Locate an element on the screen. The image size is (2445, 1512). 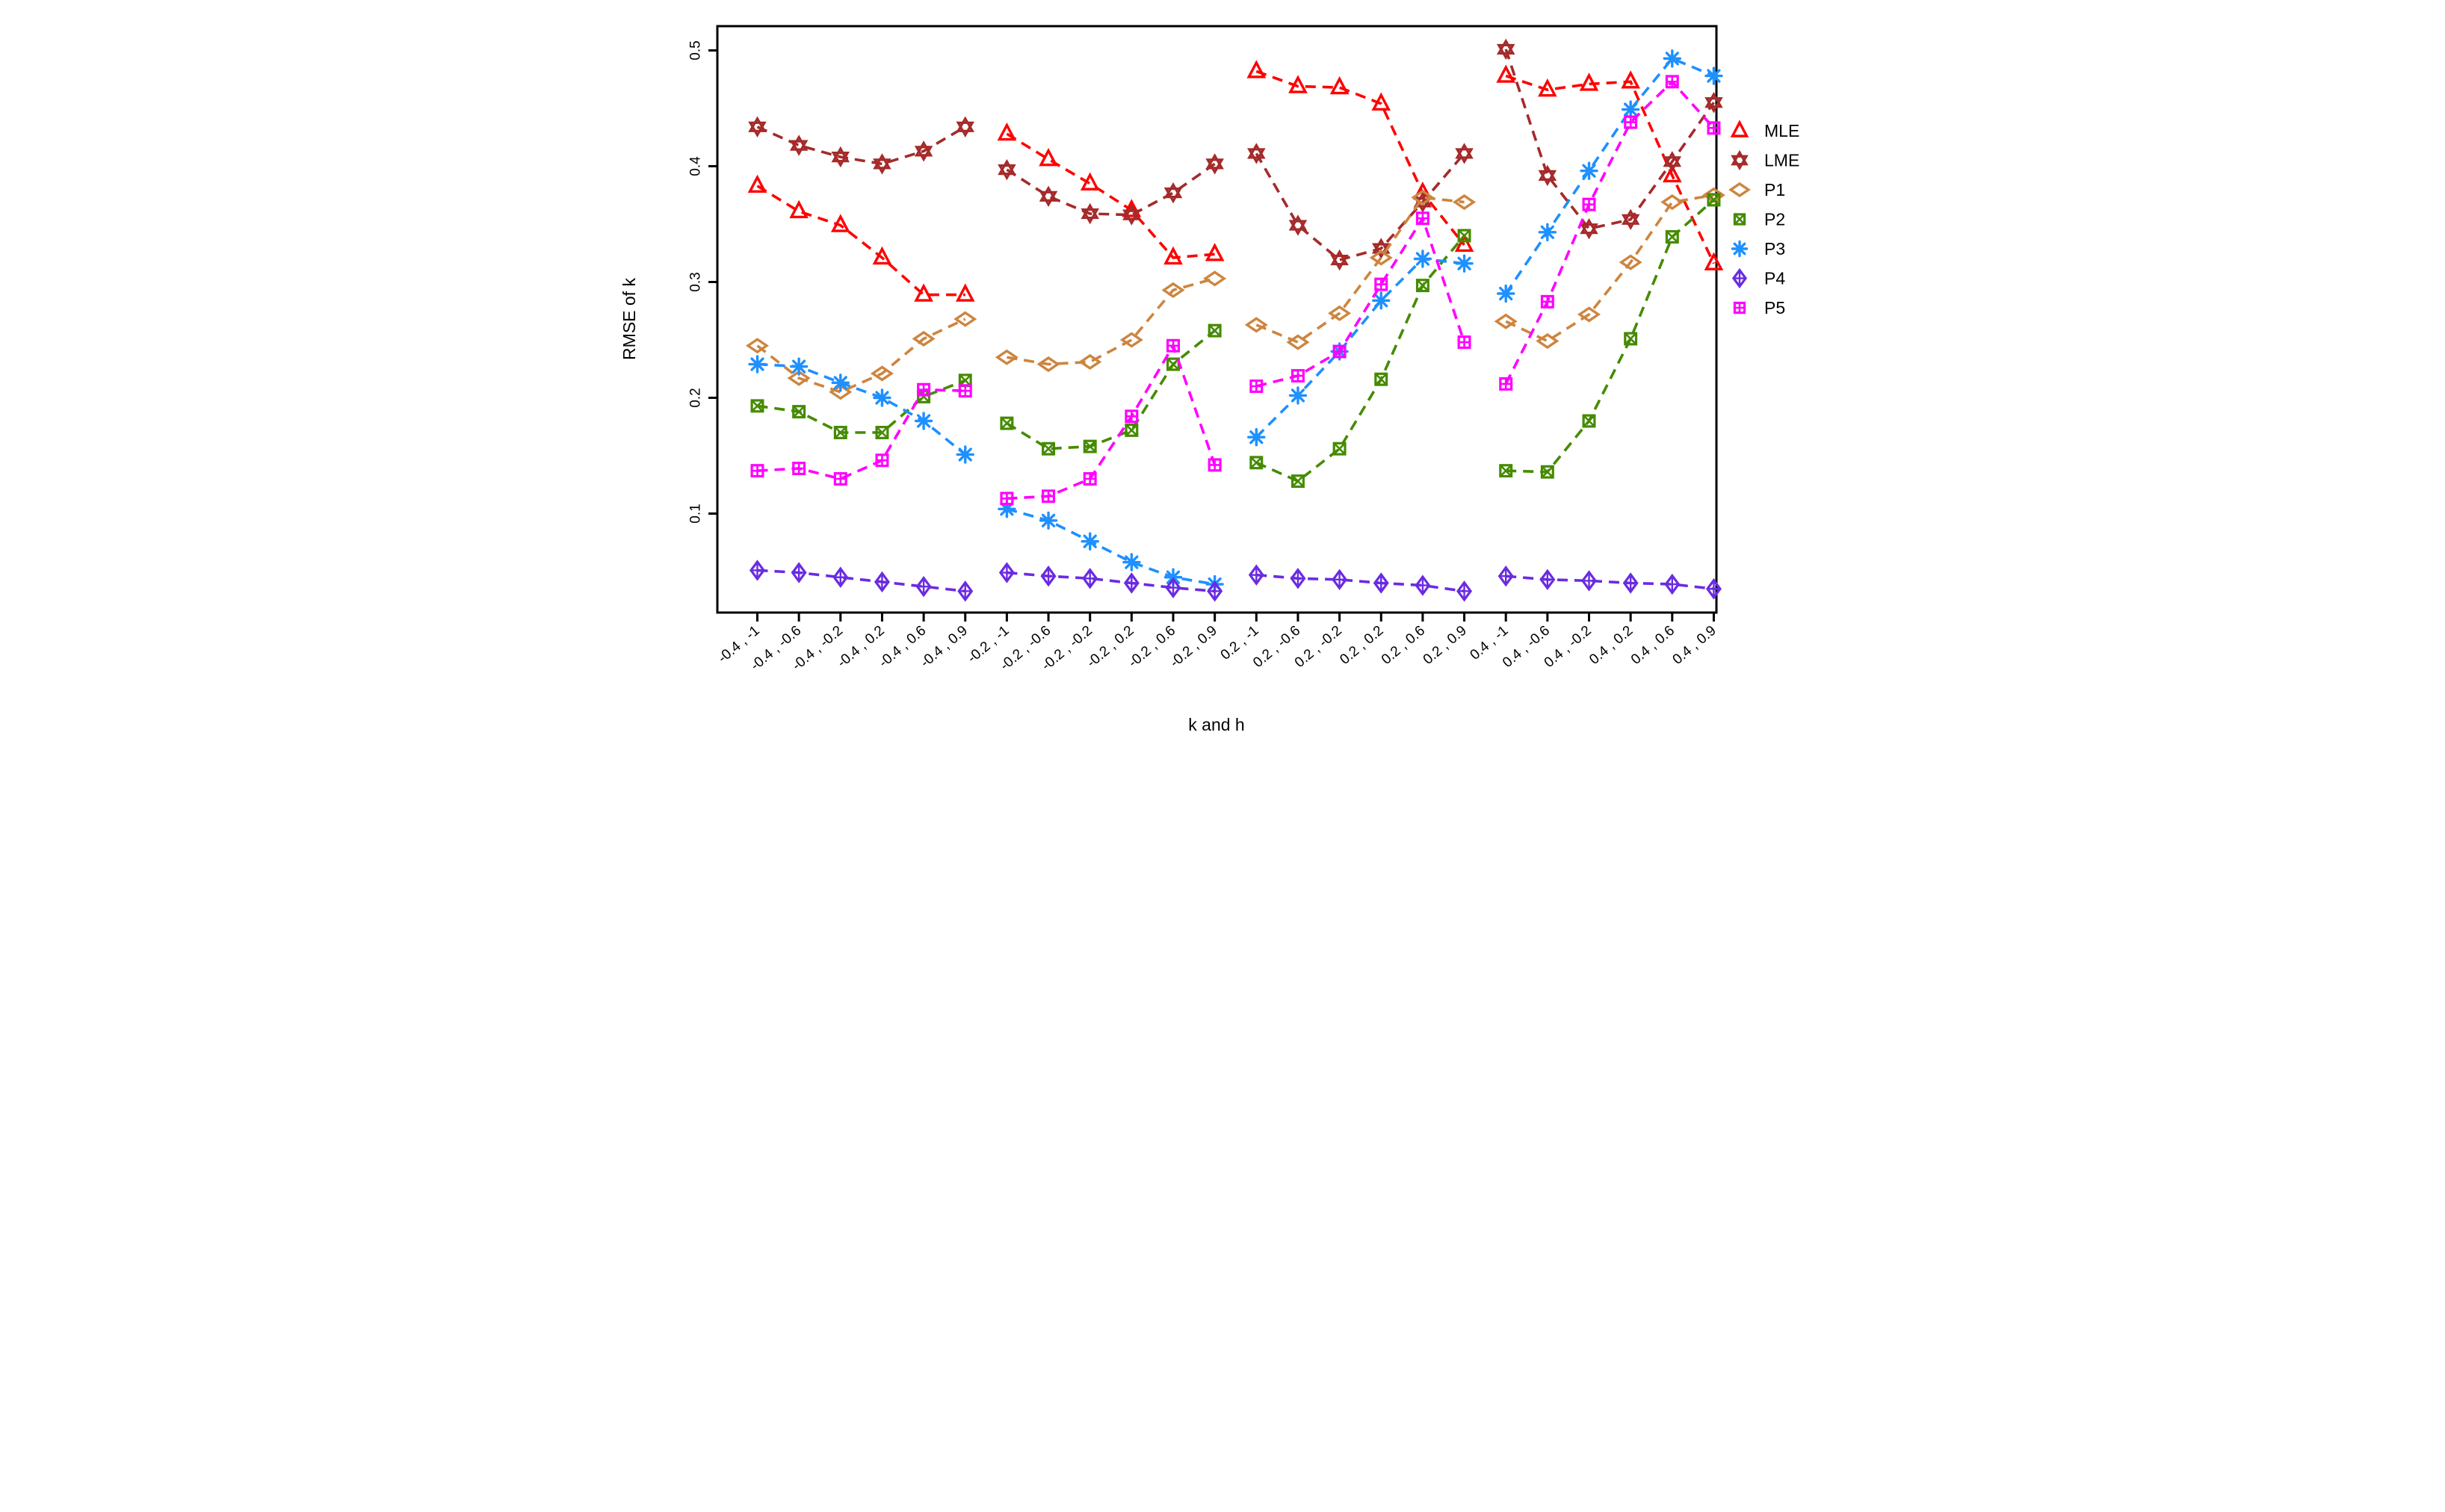
y-tick-label: 0.4 is located at coordinates (696, 166).